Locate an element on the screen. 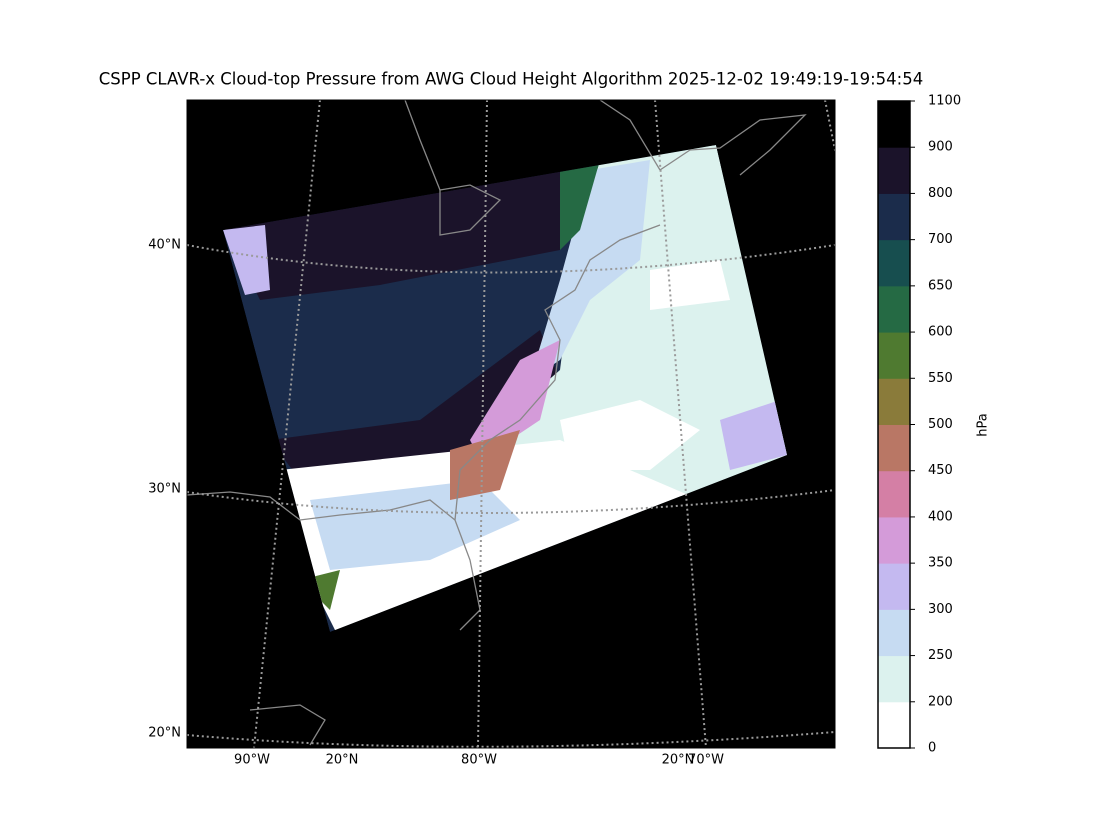  colorbar-tick-label: 200 is located at coordinates (940, 701).